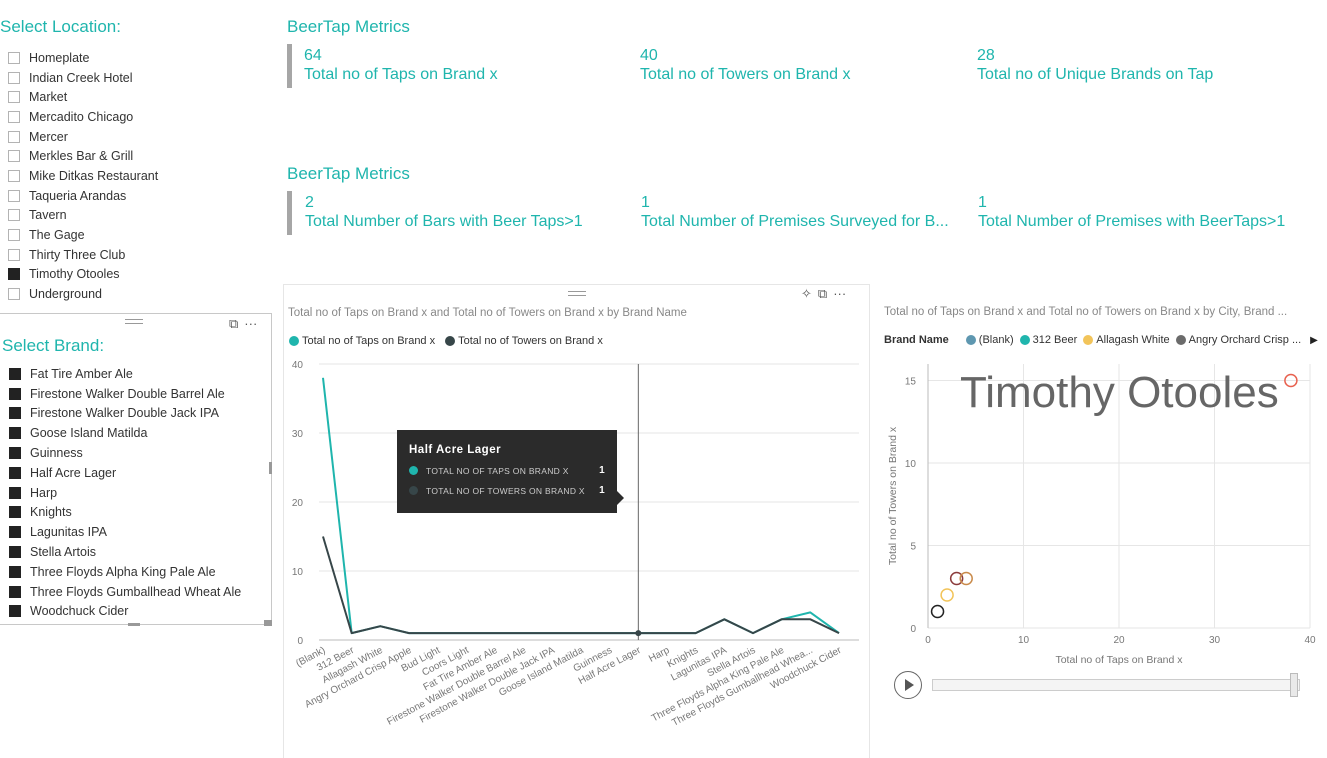  Describe the element at coordinates (83, 255) in the screenshot. I see `slicer-item: Thirty Three Club` at that location.